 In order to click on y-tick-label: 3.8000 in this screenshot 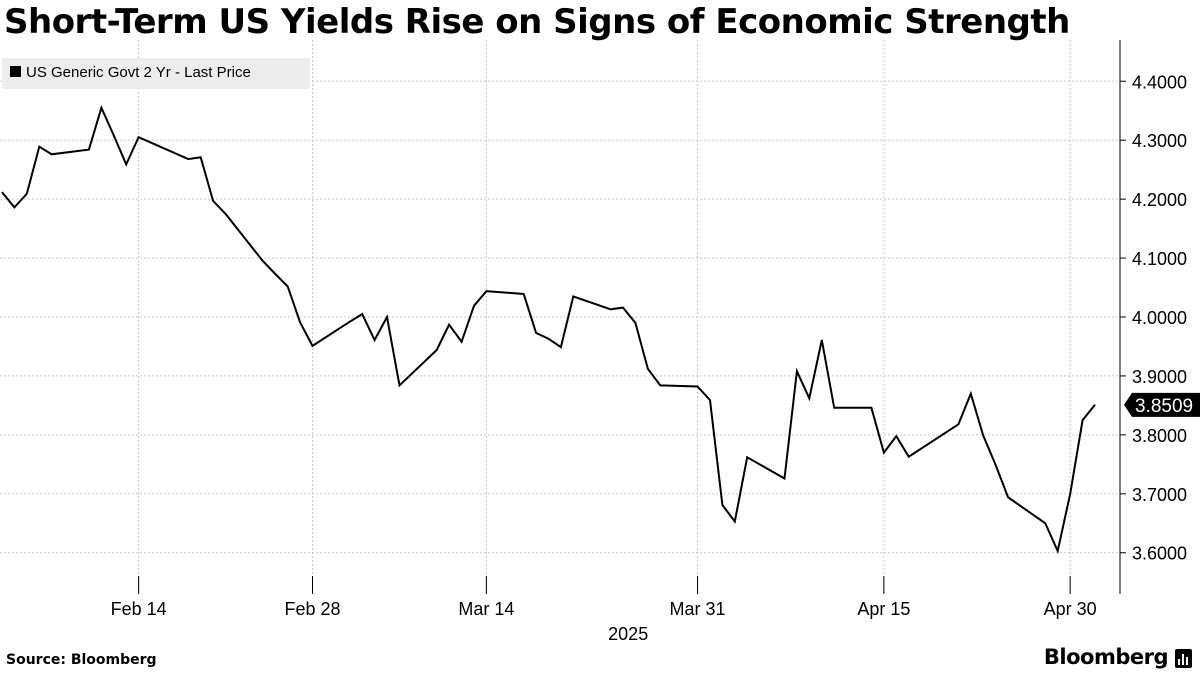, I will do `click(1159, 436)`.